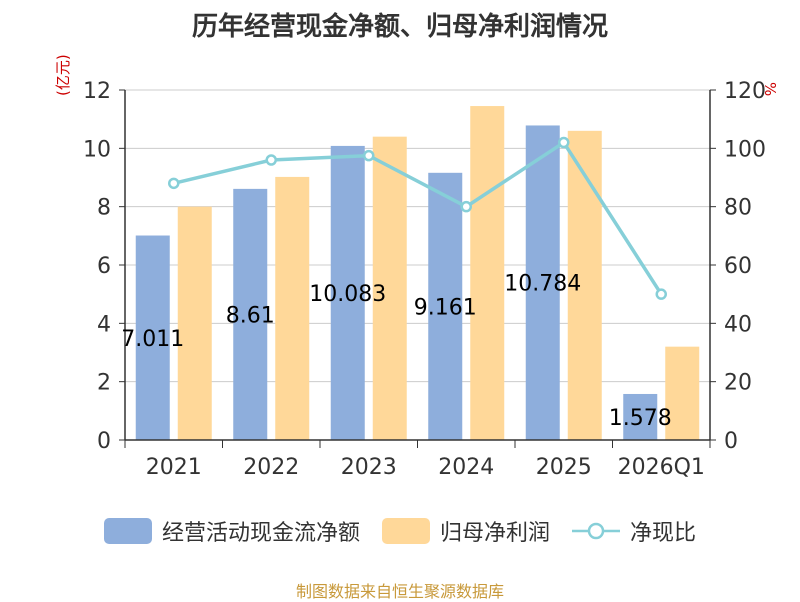 The height and width of the screenshot is (602, 800). I want to click on legend-item-ratio: 净现比, so click(634, 531).